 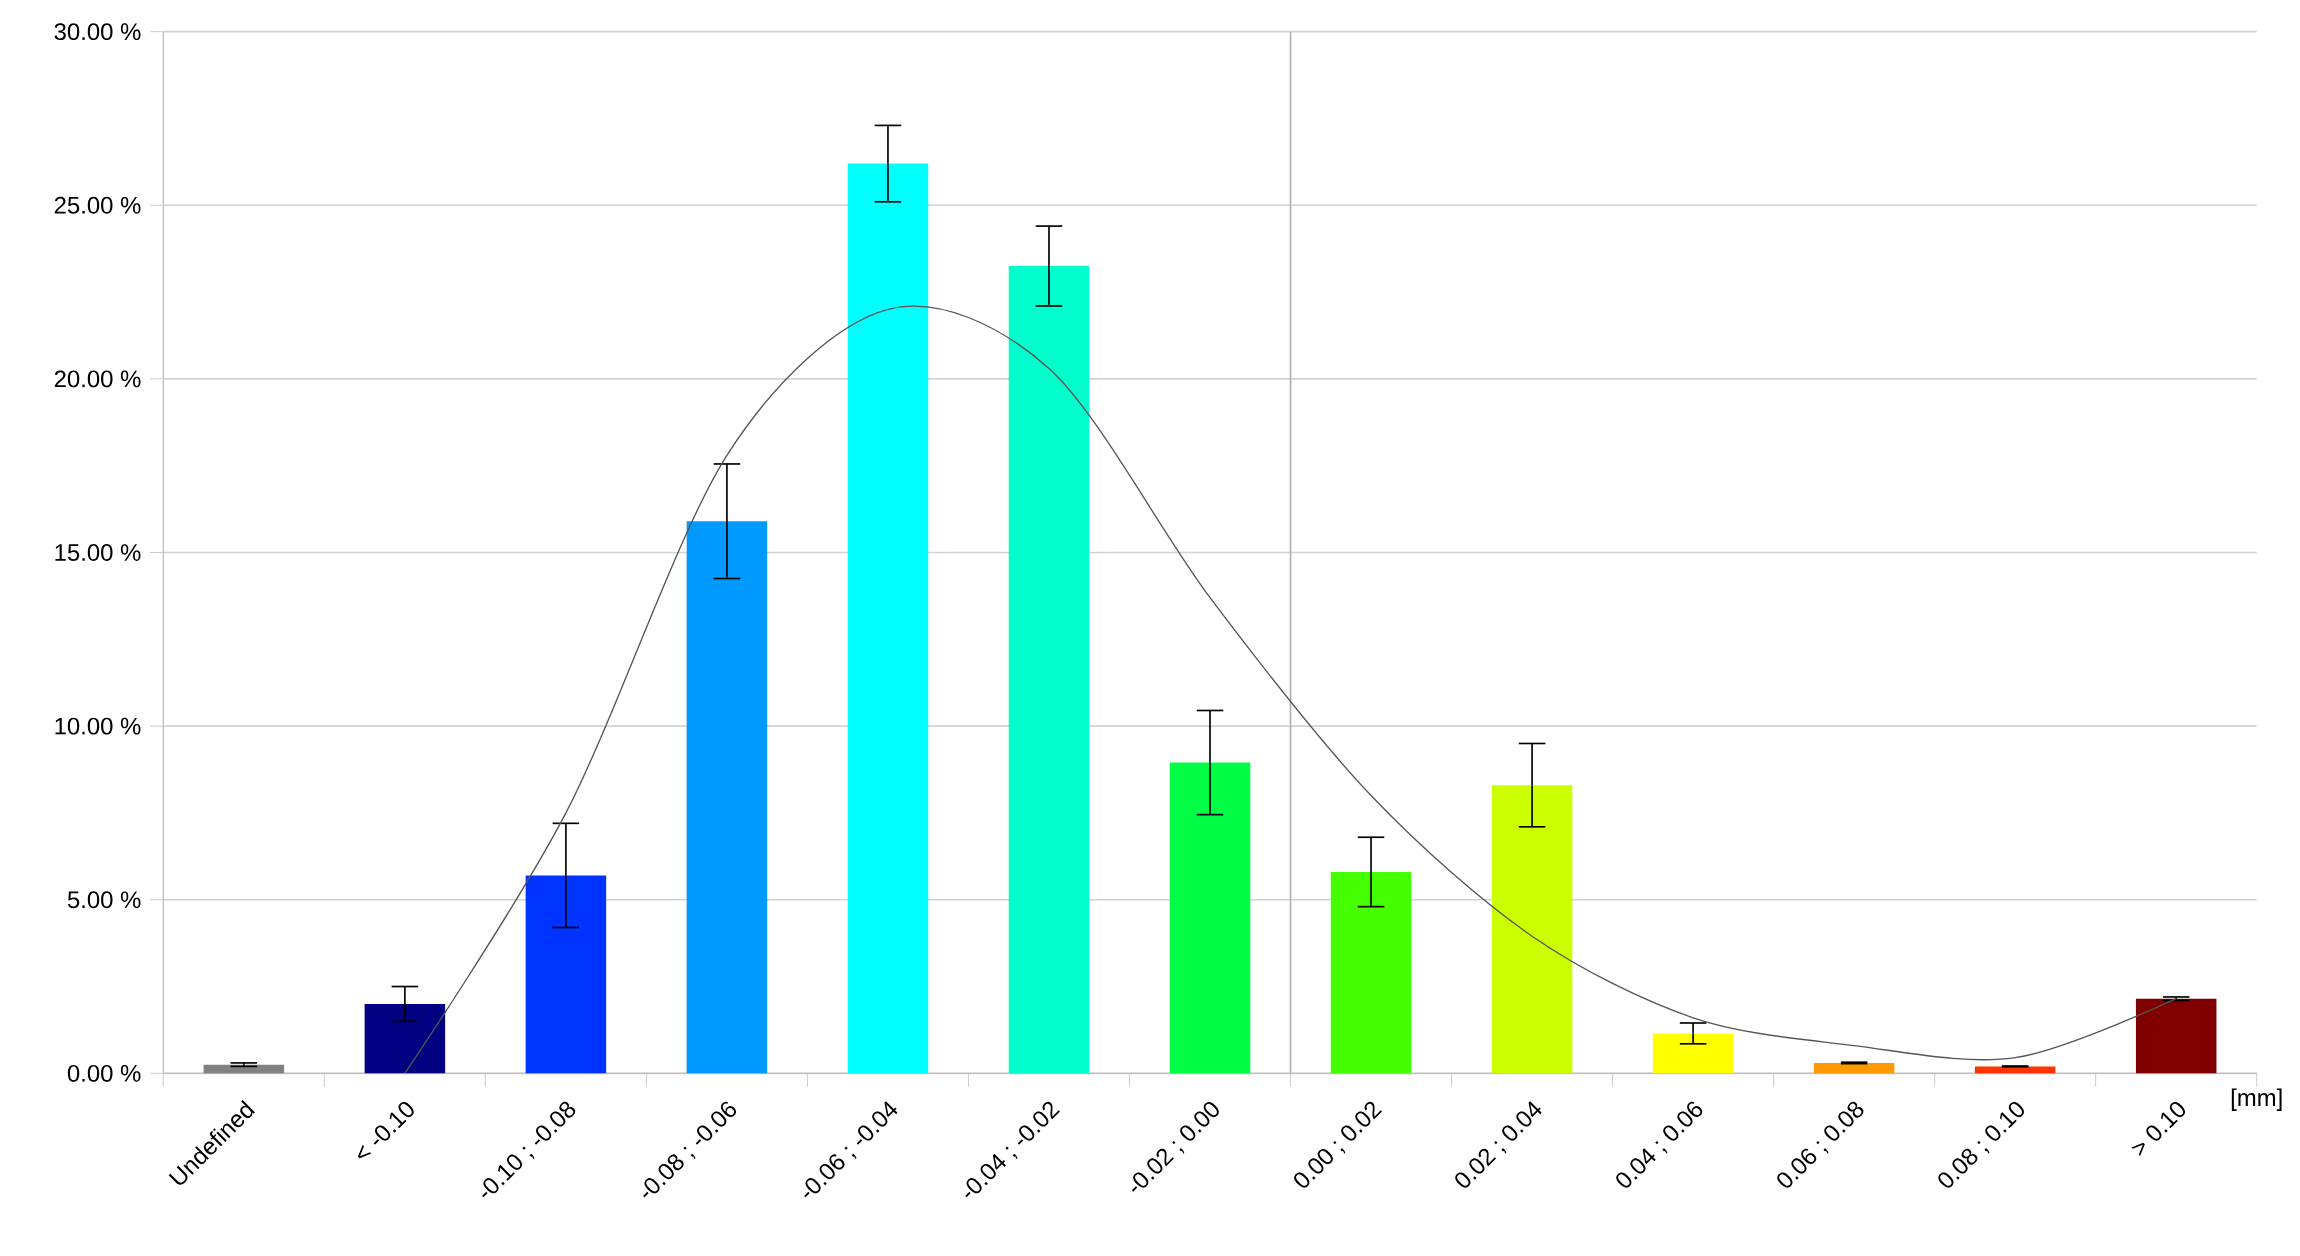 I want to click on x-tick-label: 0.06 ; 0.08, so click(x=1820, y=1144).